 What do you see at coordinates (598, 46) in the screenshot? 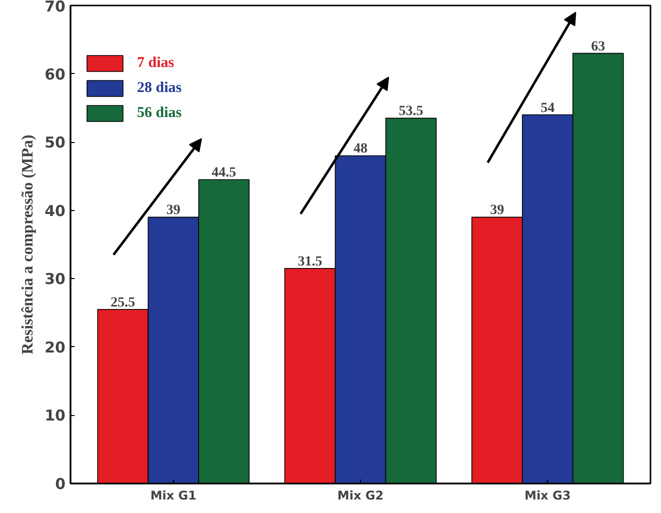
I see `data-label: 63` at bounding box center [598, 46].